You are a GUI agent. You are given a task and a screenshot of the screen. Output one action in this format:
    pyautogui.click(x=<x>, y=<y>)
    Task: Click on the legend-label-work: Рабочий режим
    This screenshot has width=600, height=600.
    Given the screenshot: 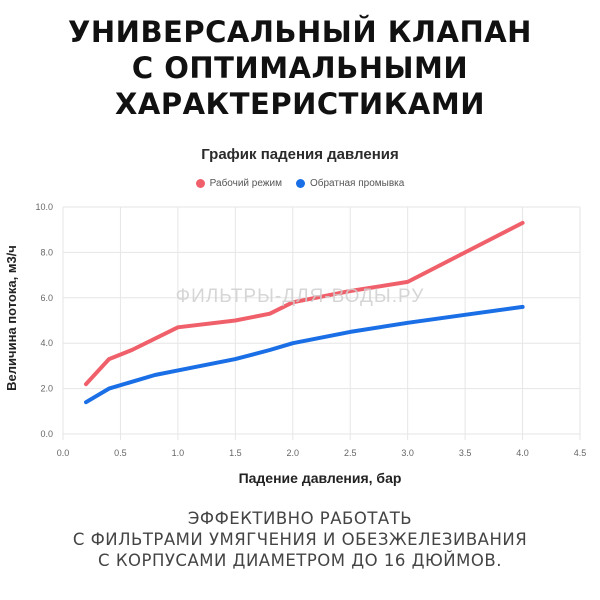 What is the action you would take?
    pyautogui.click(x=245, y=183)
    